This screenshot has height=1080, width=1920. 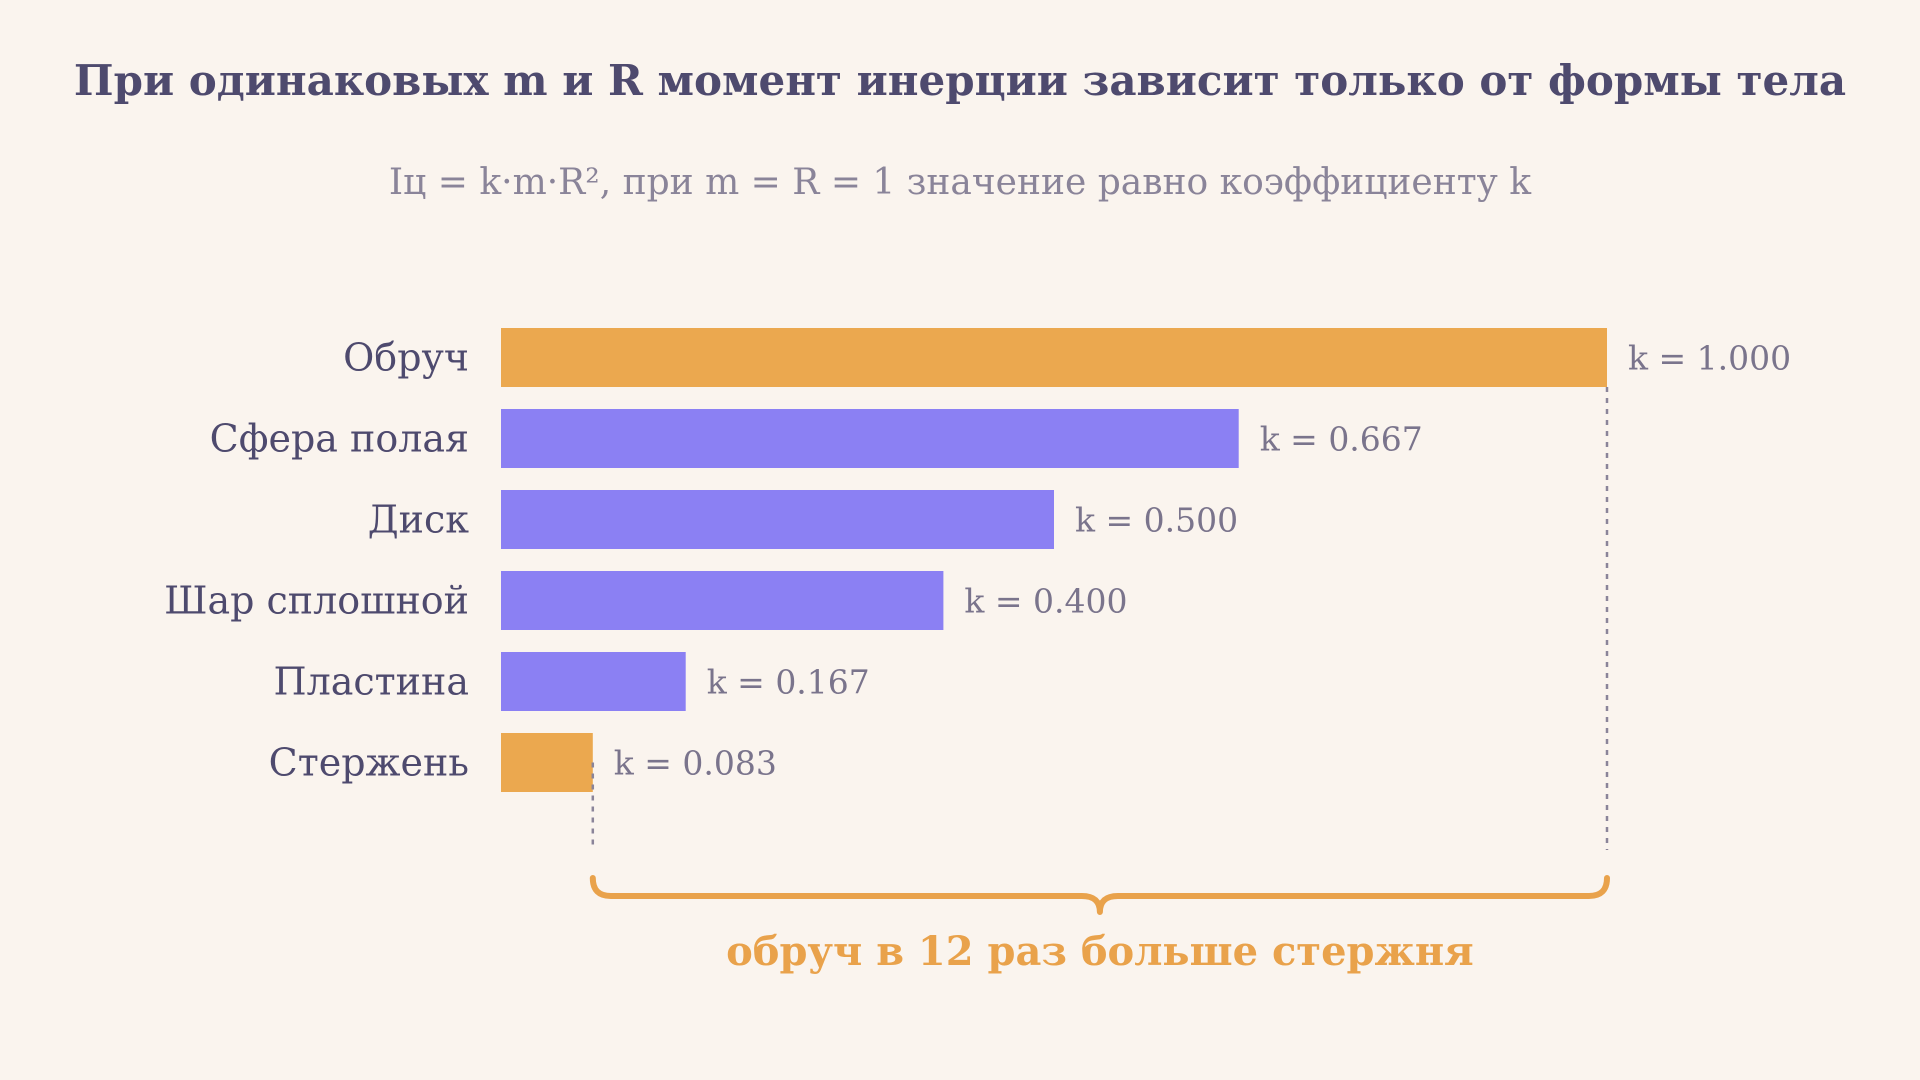 What do you see at coordinates (371, 682) in the screenshot?
I see `category-label-4: Пластина` at bounding box center [371, 682].